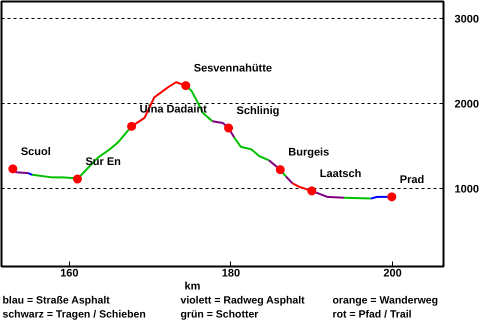  Describe the element at coordinates (466, 104) in the screenshot. I see `y-tick-label: 2000` at that location.